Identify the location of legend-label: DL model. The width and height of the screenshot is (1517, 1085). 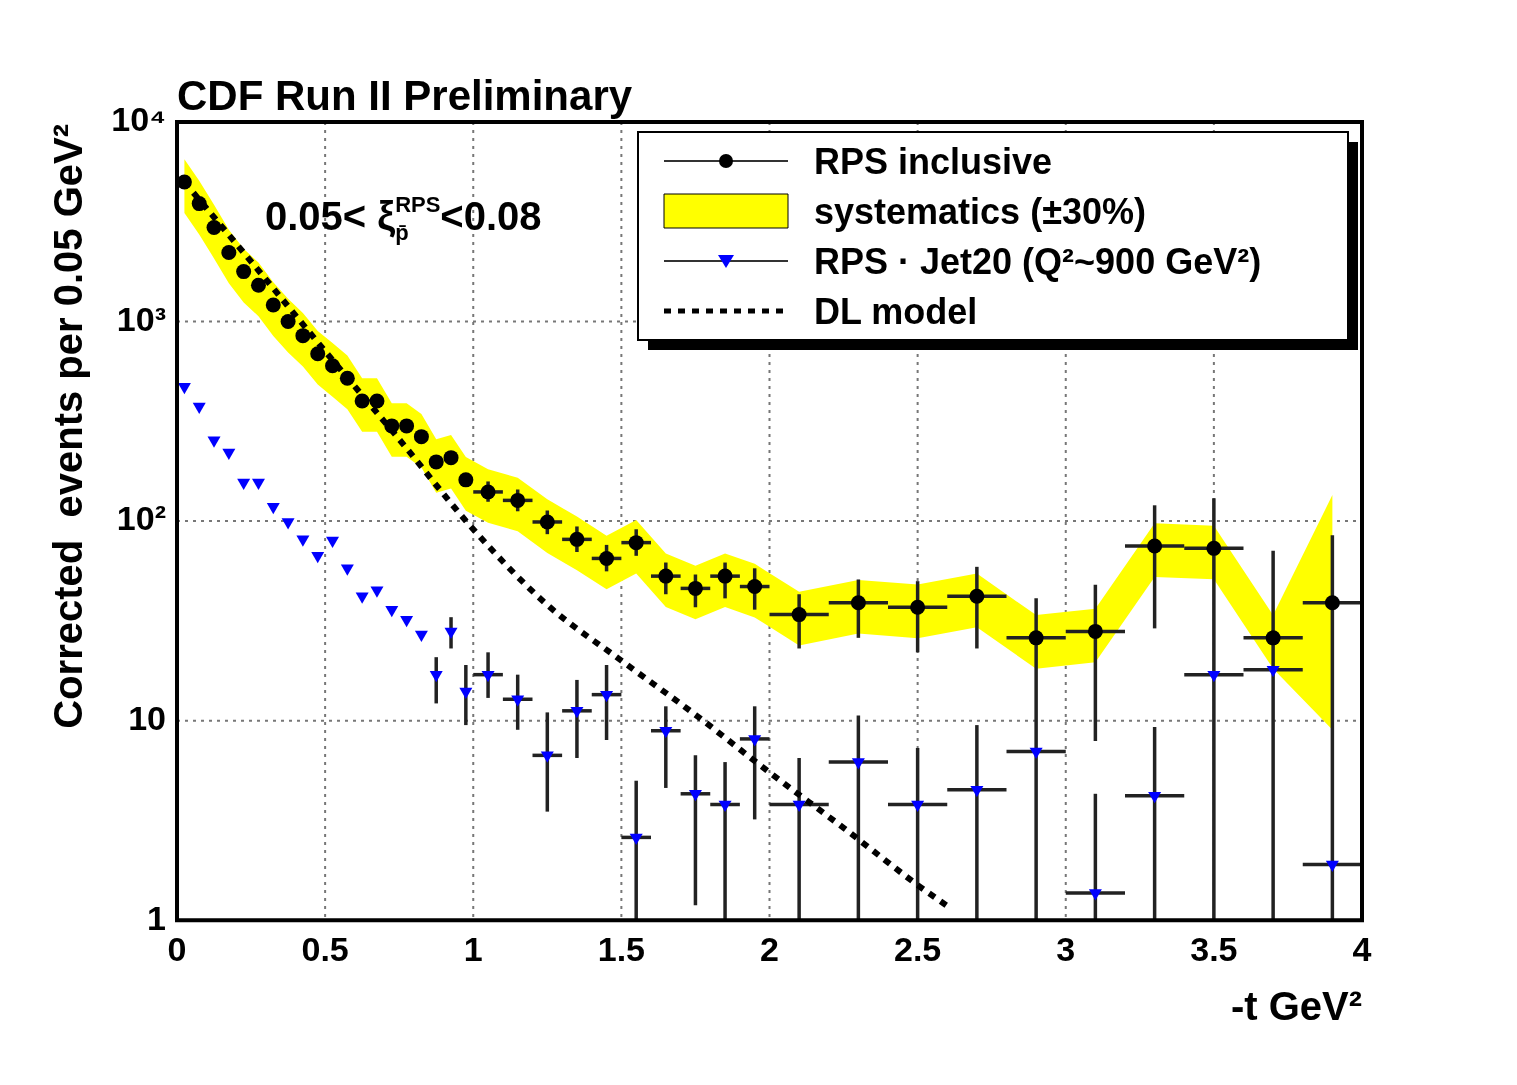
(896, 311).